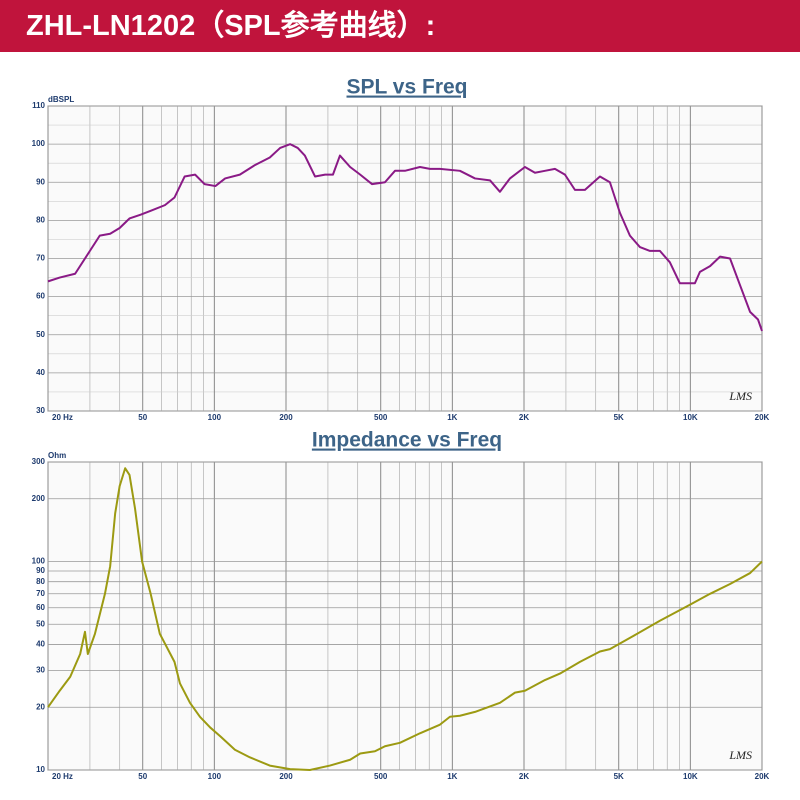  What do you see at coordinates (39, 461) in the screenshot?
I see `y-tick-label: 300` at bounding box center [39, 461].